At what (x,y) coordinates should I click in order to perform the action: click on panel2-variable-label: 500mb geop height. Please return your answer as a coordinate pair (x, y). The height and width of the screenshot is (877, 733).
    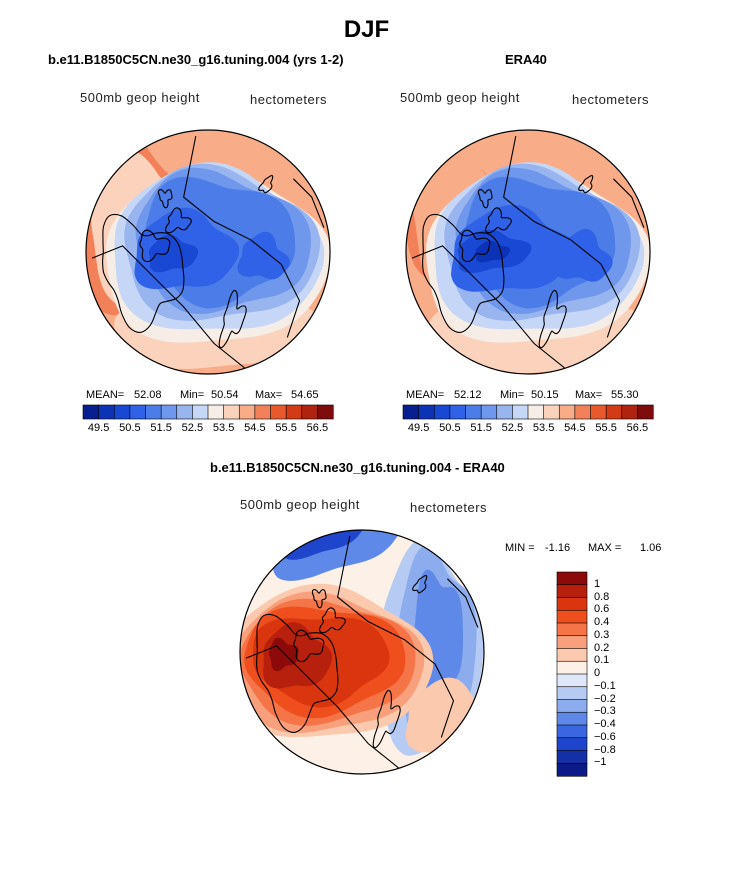
    Looking at the image, I should click on (460, 97).